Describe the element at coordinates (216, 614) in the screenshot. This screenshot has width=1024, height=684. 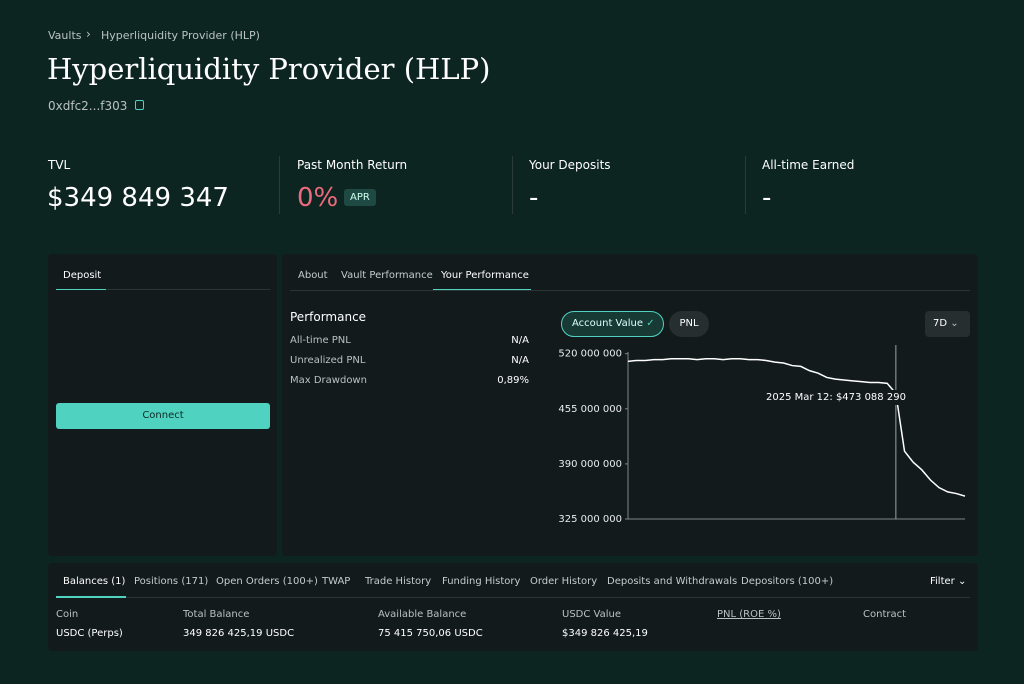
I see `column-header: Total Balance` at that location.